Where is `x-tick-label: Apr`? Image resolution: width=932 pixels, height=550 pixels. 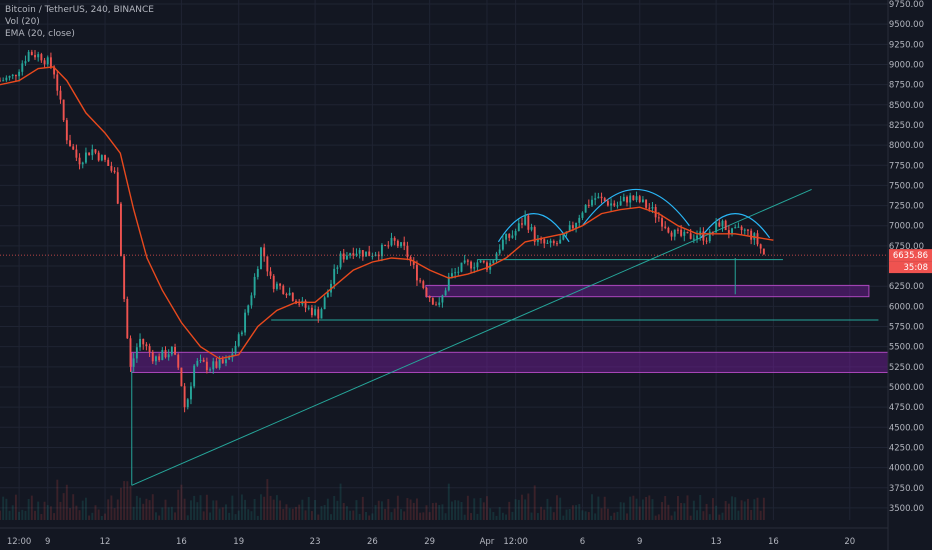
x-tick-label: Apr is located at coordinates (487, 542).